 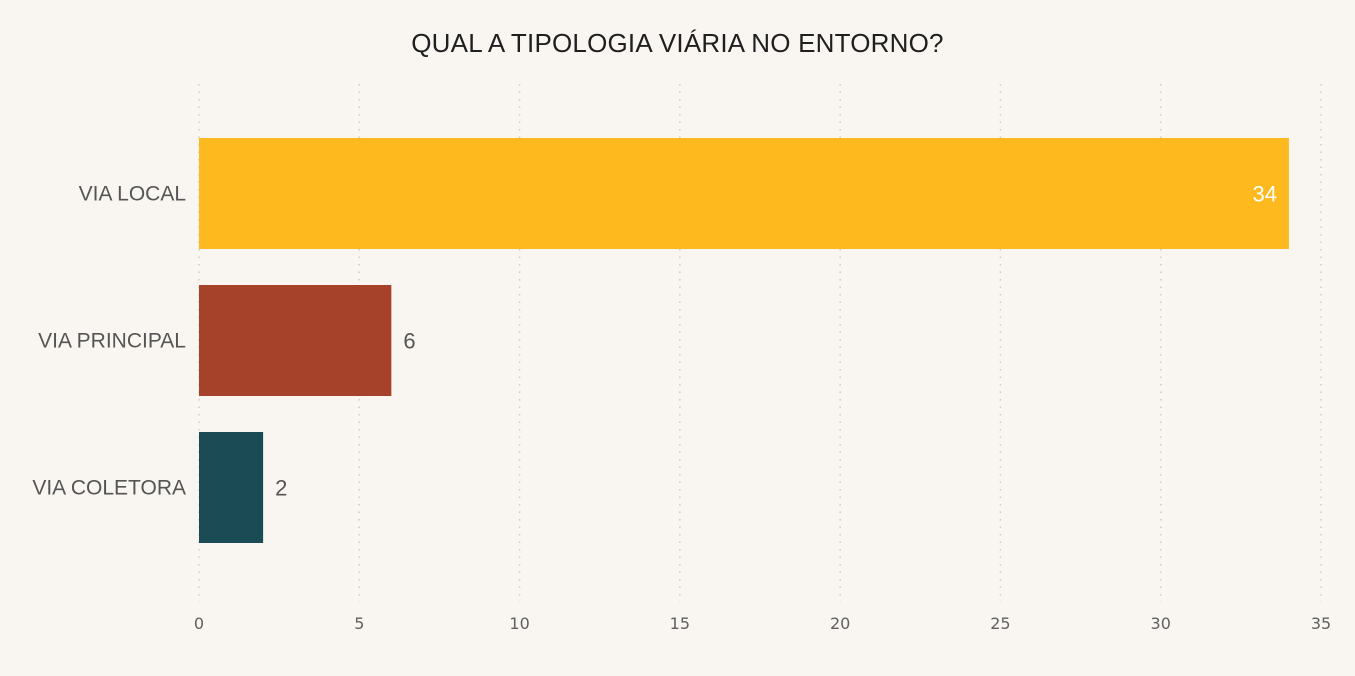 I want to click on x-tick-label: 15, so click(x=680, y=623).